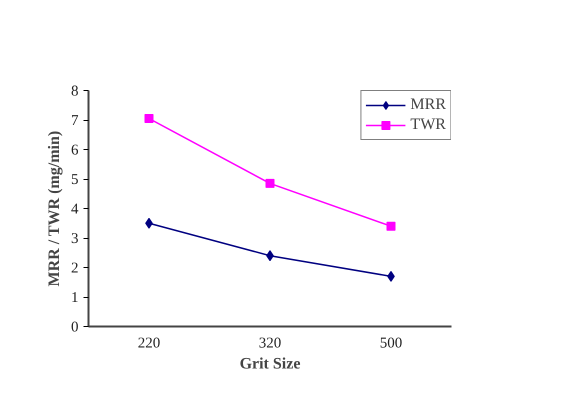 The image size is (569, 414). I want to click on y-tick-label: 0, so click(74, 328).